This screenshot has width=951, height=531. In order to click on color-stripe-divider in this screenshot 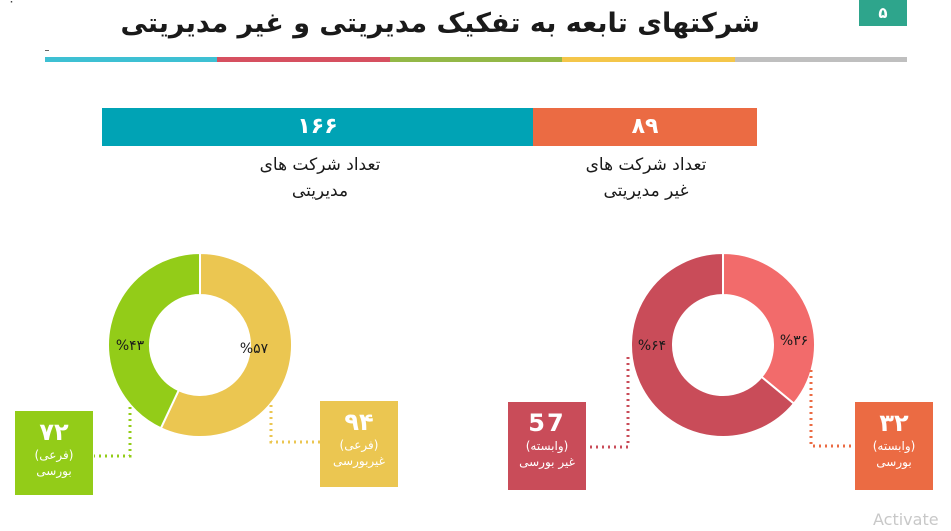, I will do `click(476, 59)`.